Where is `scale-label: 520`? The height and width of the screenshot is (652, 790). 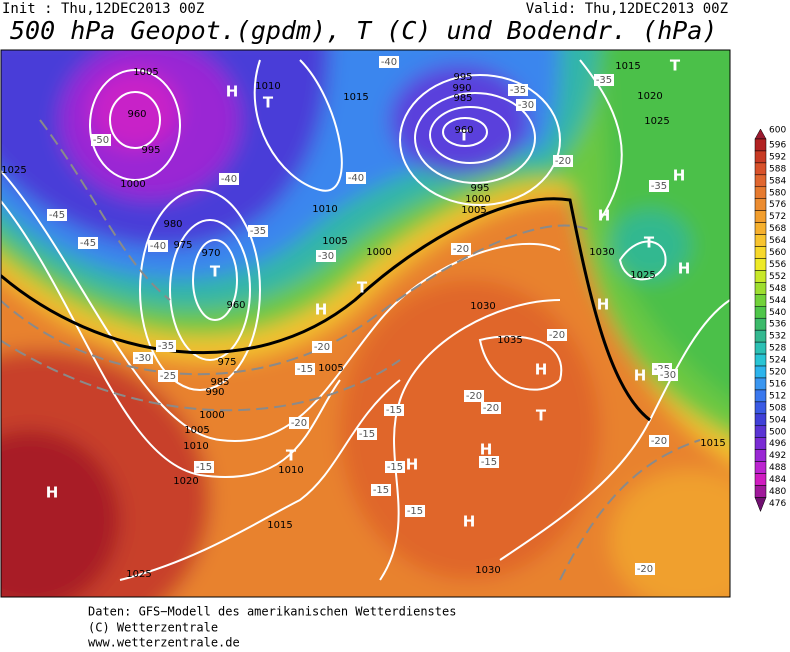
scale-label: 520 is located at coordinates (777, 373).